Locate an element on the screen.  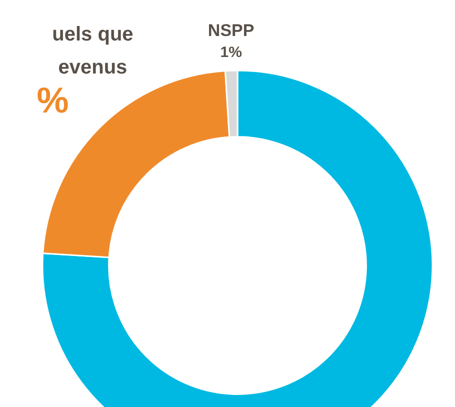
data-label: 1% is located at coordinates (231, 52).